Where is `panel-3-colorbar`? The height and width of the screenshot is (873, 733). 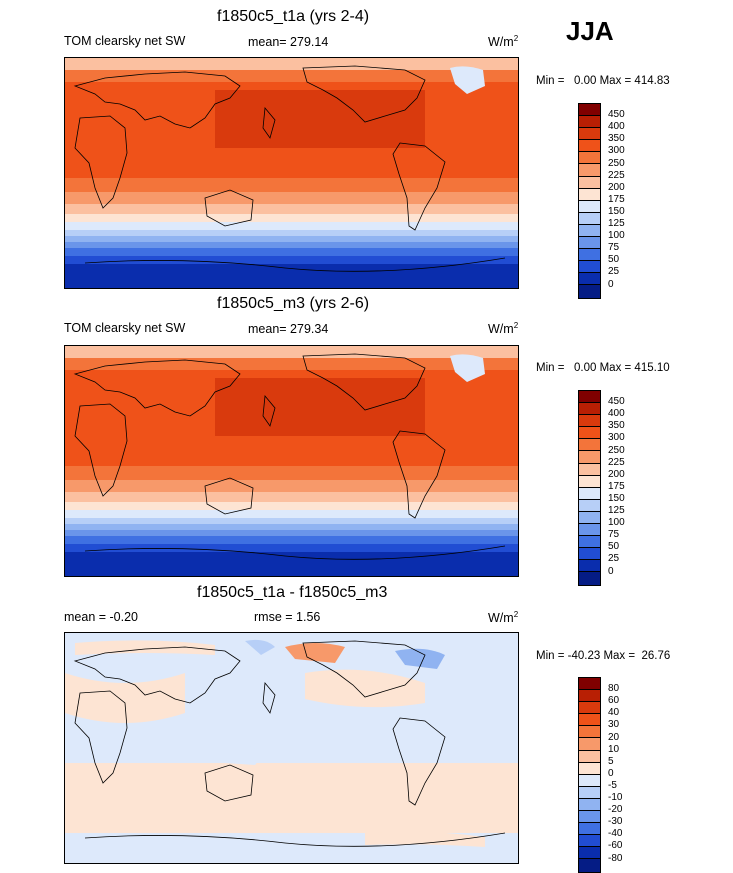
panel-3-colorbar is located at coordinates (589, 775).